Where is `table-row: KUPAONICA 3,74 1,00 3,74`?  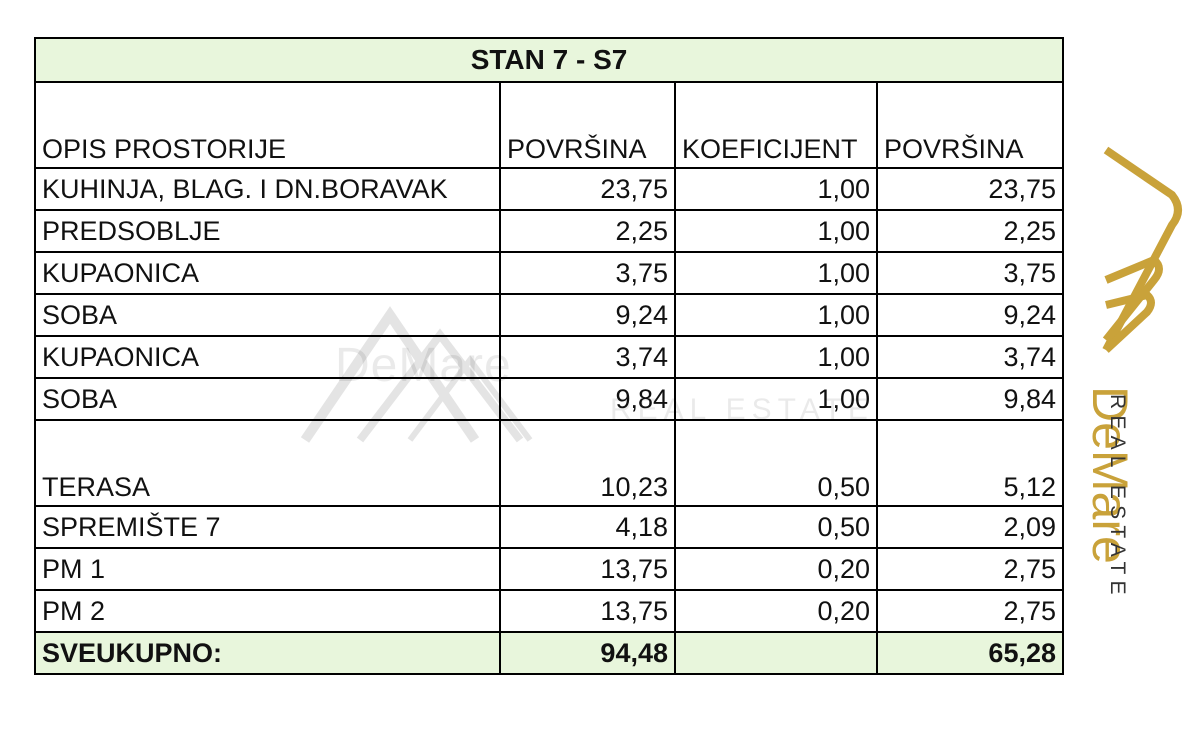
table-row: KUPAONICA 3,74 1,00 3,74 is located at coordinates (549, 357).